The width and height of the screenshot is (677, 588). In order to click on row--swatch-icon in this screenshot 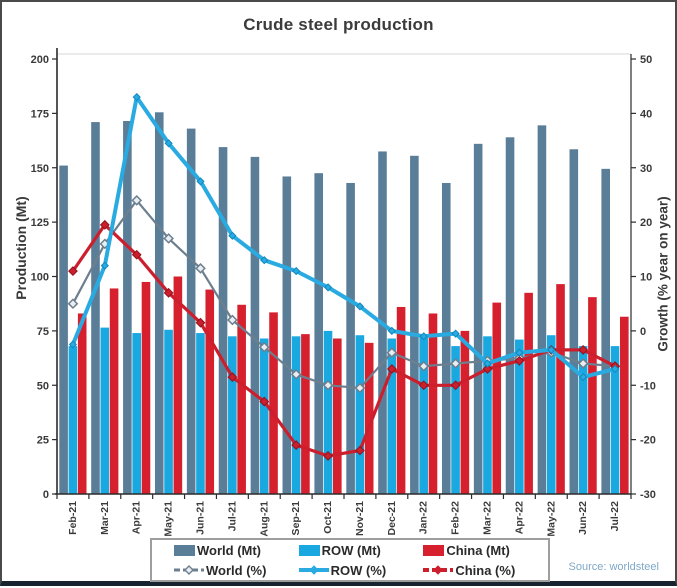, I will do `click(313, 570)`.